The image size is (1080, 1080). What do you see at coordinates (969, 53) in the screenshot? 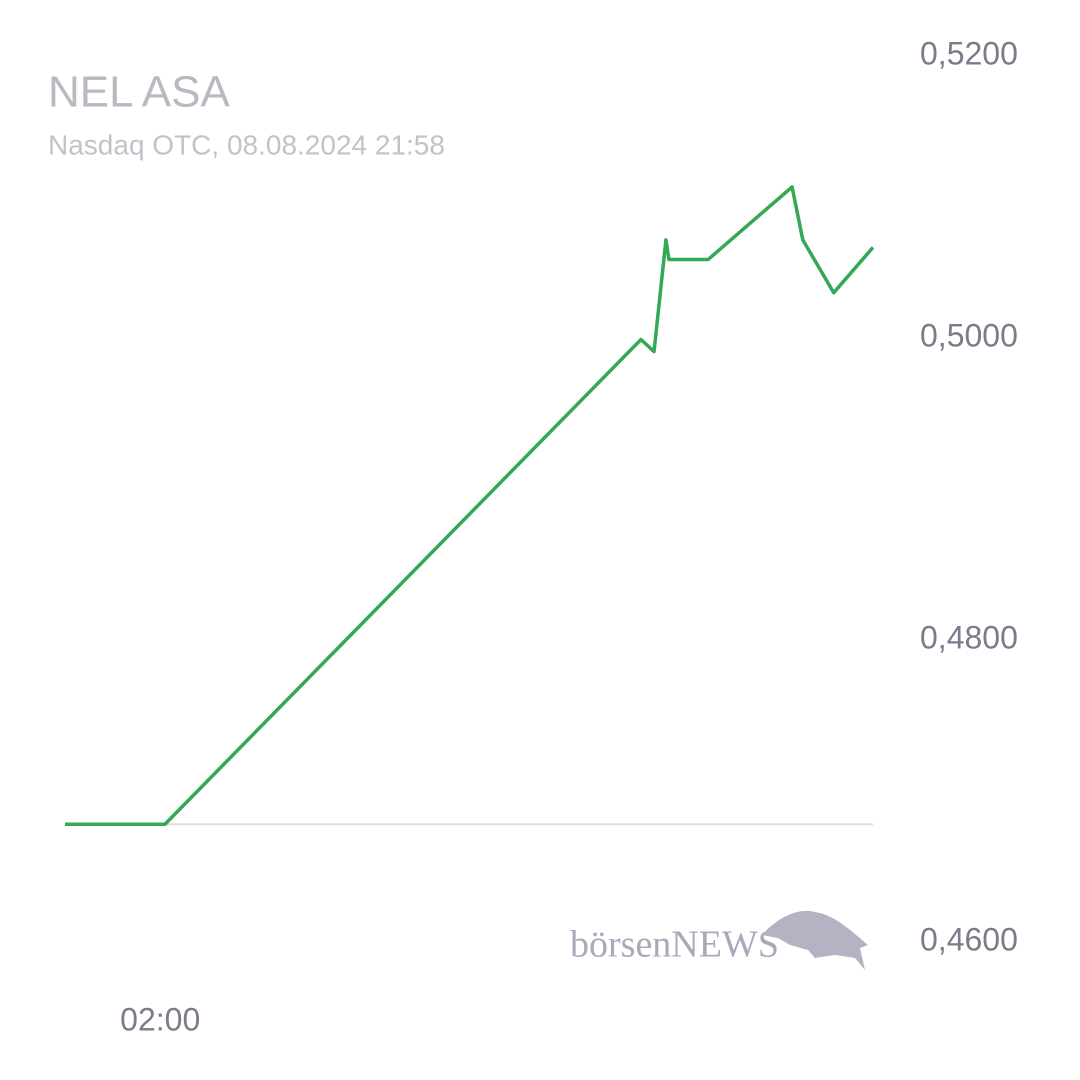
I see `y-tick-label: 0,5200` at bounding box center [969, 53].